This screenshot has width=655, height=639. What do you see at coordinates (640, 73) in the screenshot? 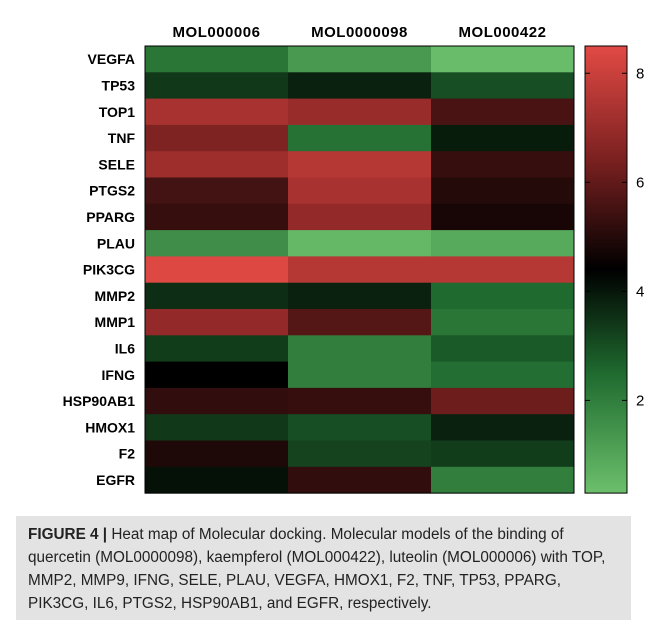
I see `colorbar-tick-label: 8` at bounding box center [640, 73].